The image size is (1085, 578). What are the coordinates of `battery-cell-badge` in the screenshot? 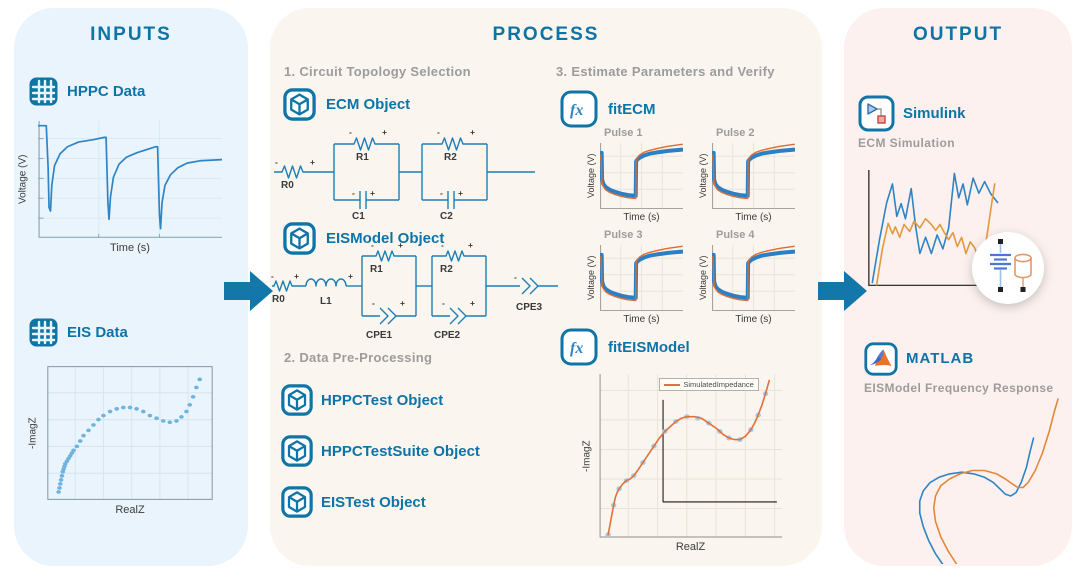 It's located at (1008, 268).